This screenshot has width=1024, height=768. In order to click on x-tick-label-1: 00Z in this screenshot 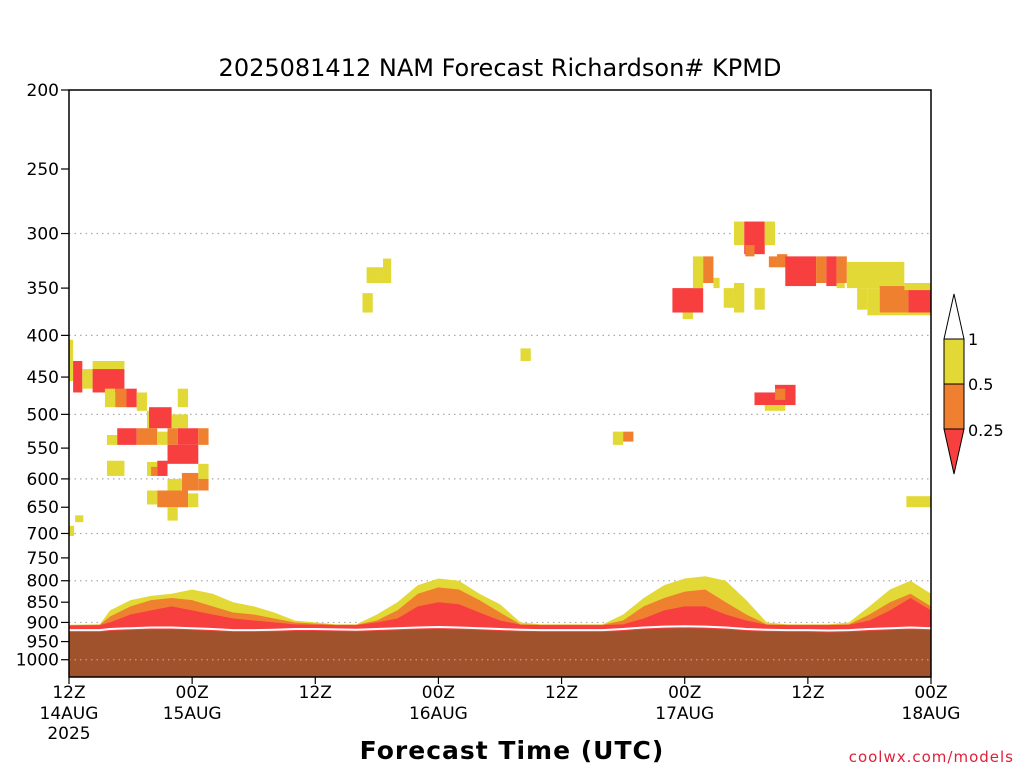, I will do `click(192, 693)`.